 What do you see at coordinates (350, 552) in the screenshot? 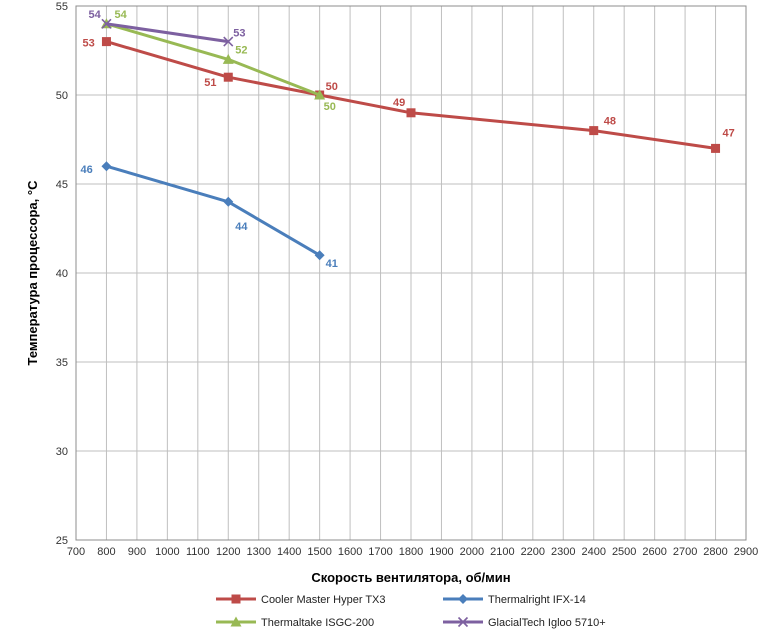
I see `x-tick-label: 1600` at bounding box center [350, 552].